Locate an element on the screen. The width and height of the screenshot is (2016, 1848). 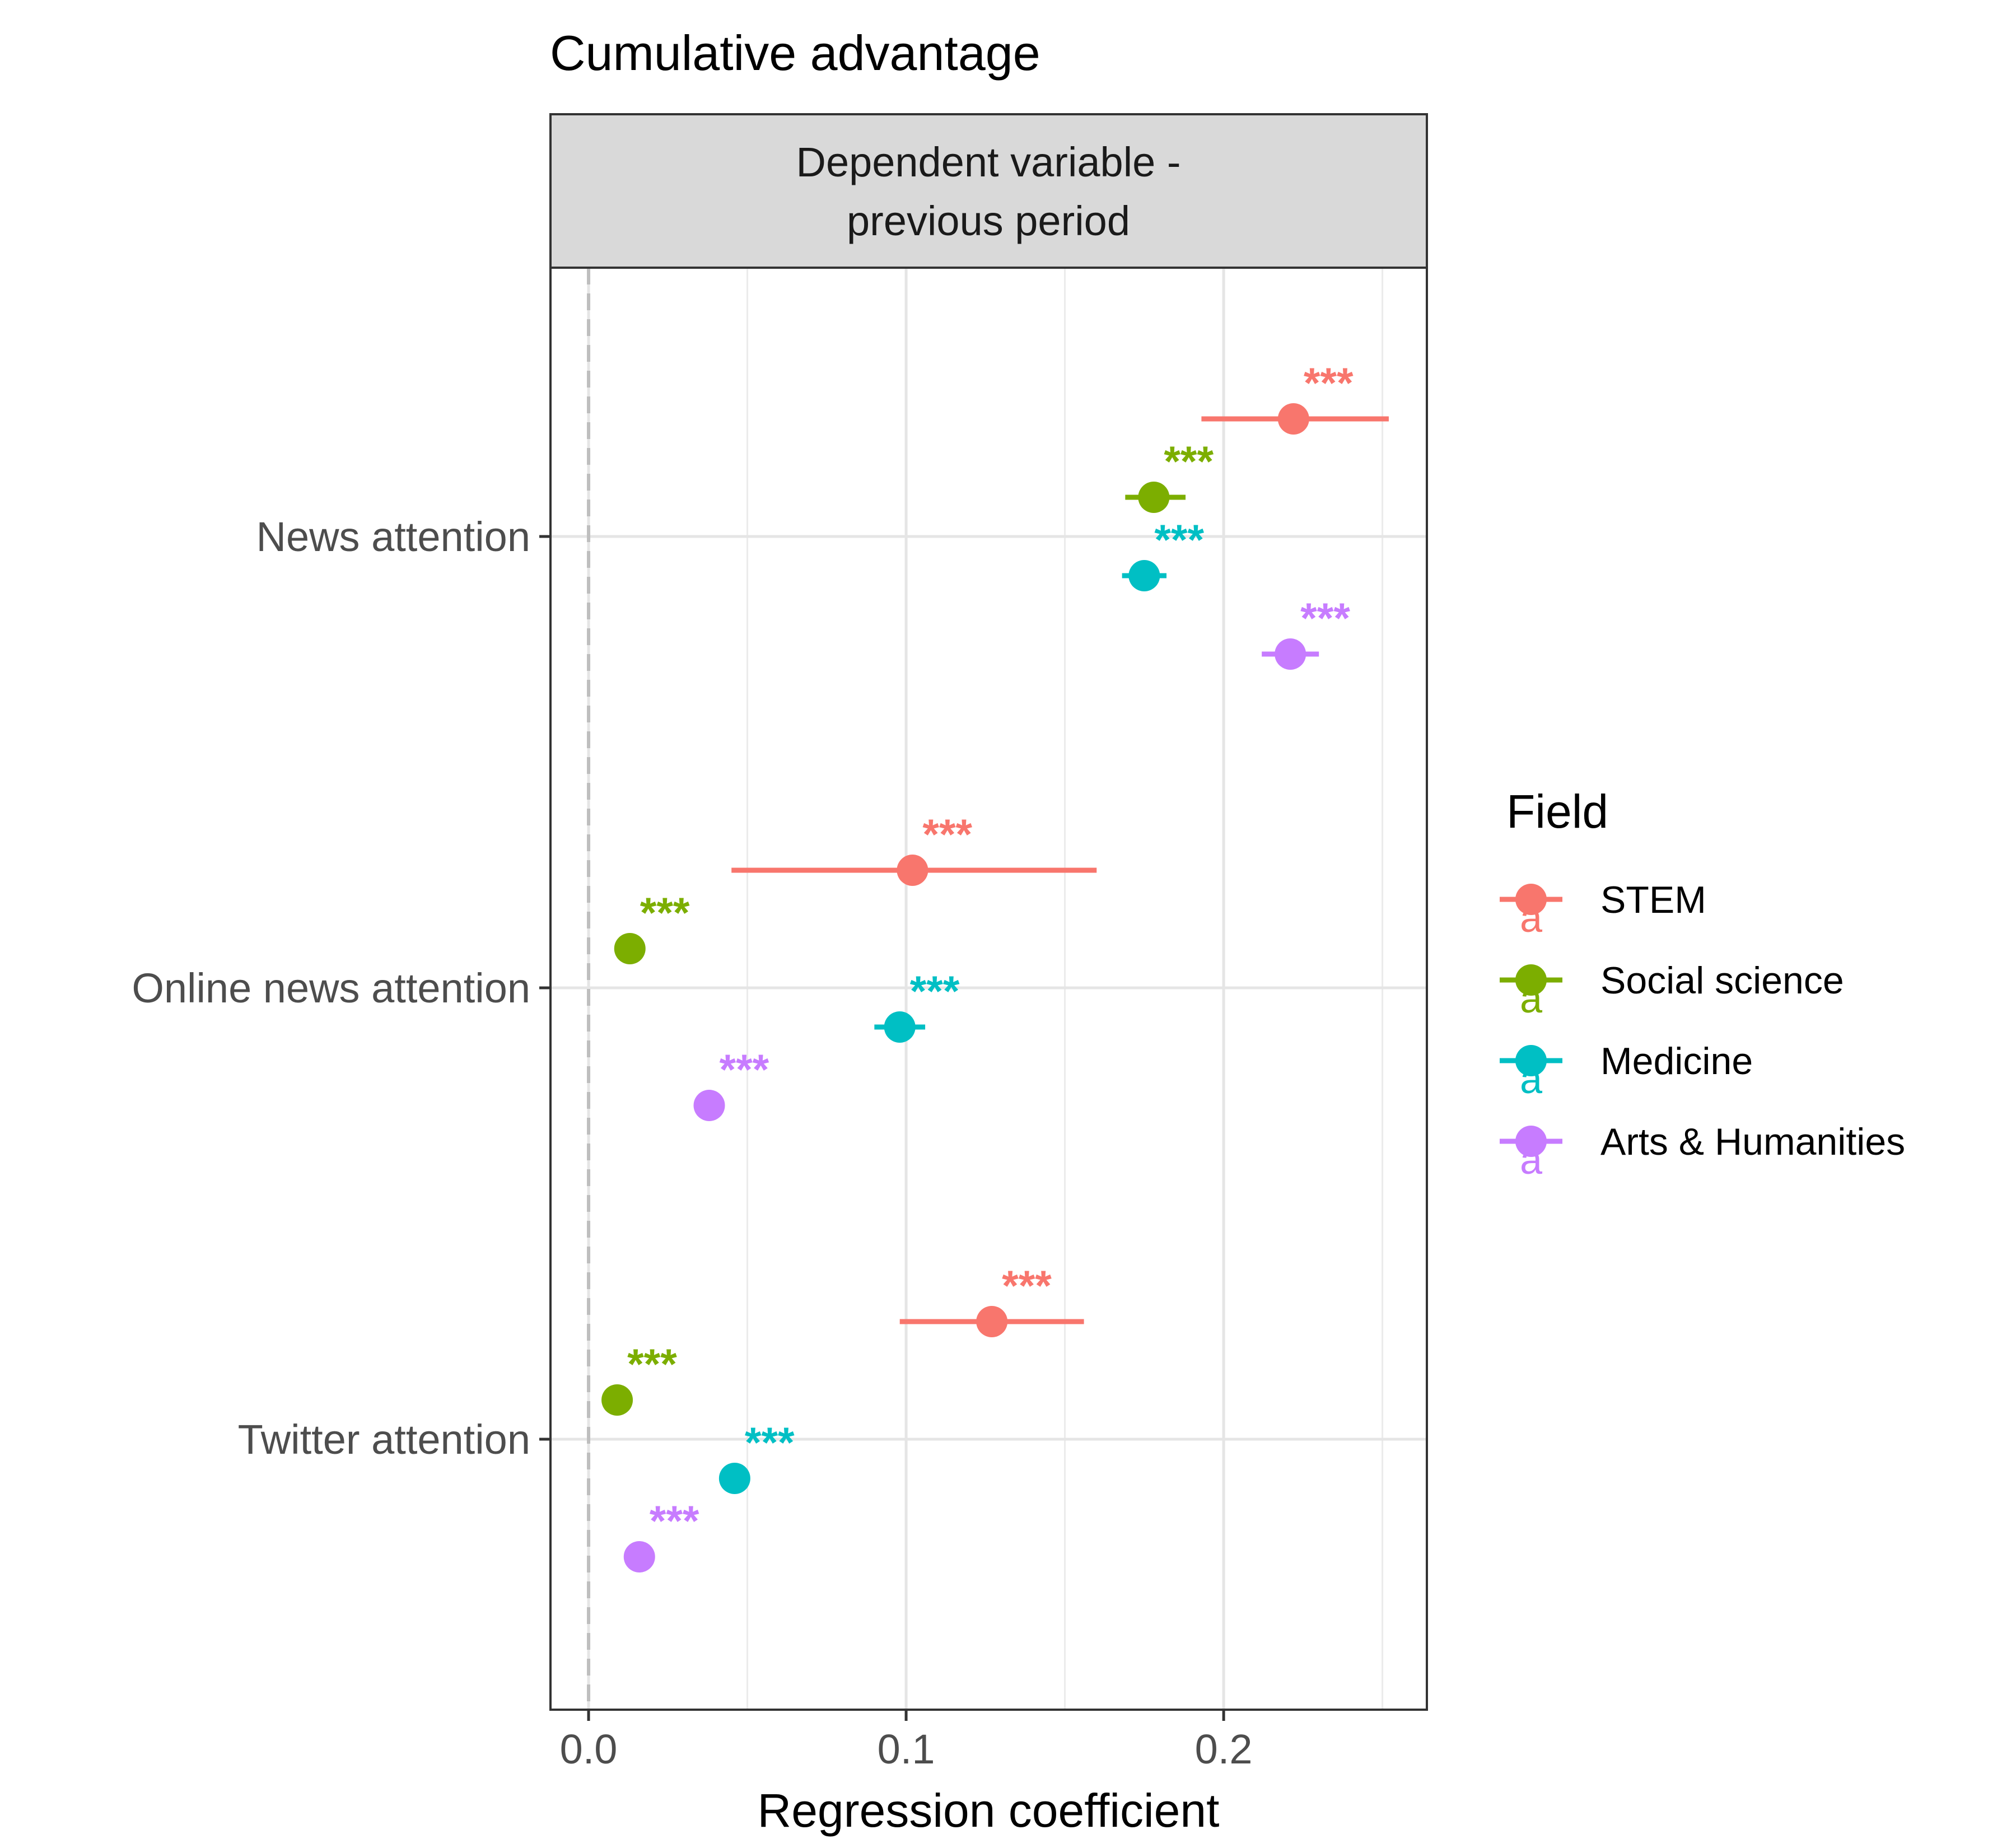
legend-item: a STEM is located at coordinates (1603, 910).